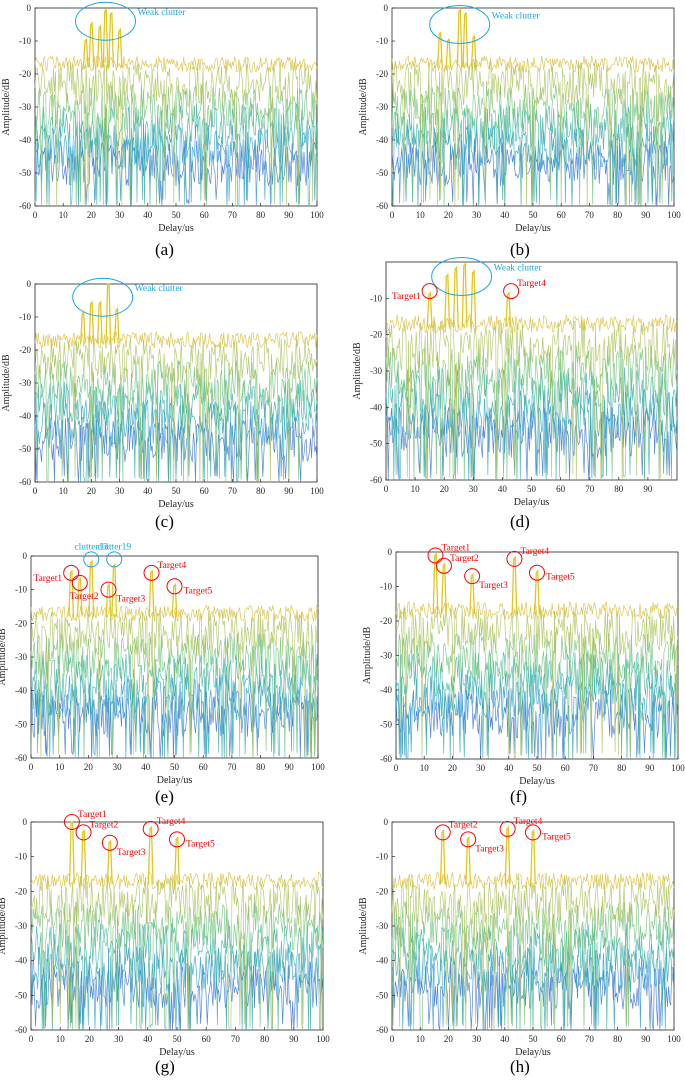 The image size is (685, 1083). I want to click on subplot-caption: (d), so click(520, 521).